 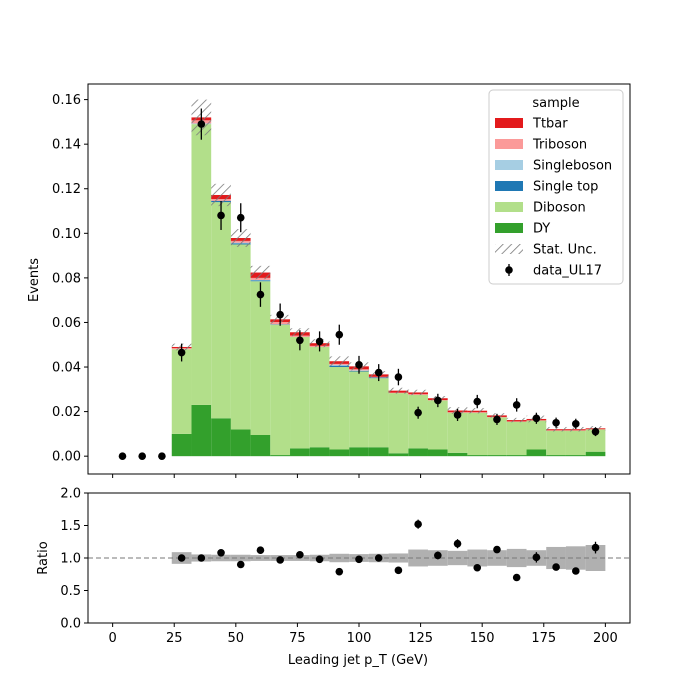 What do you see at coordinates (339, 366) in the screenshot?
I see `bar-single-top` at bounding box center [339, 366].